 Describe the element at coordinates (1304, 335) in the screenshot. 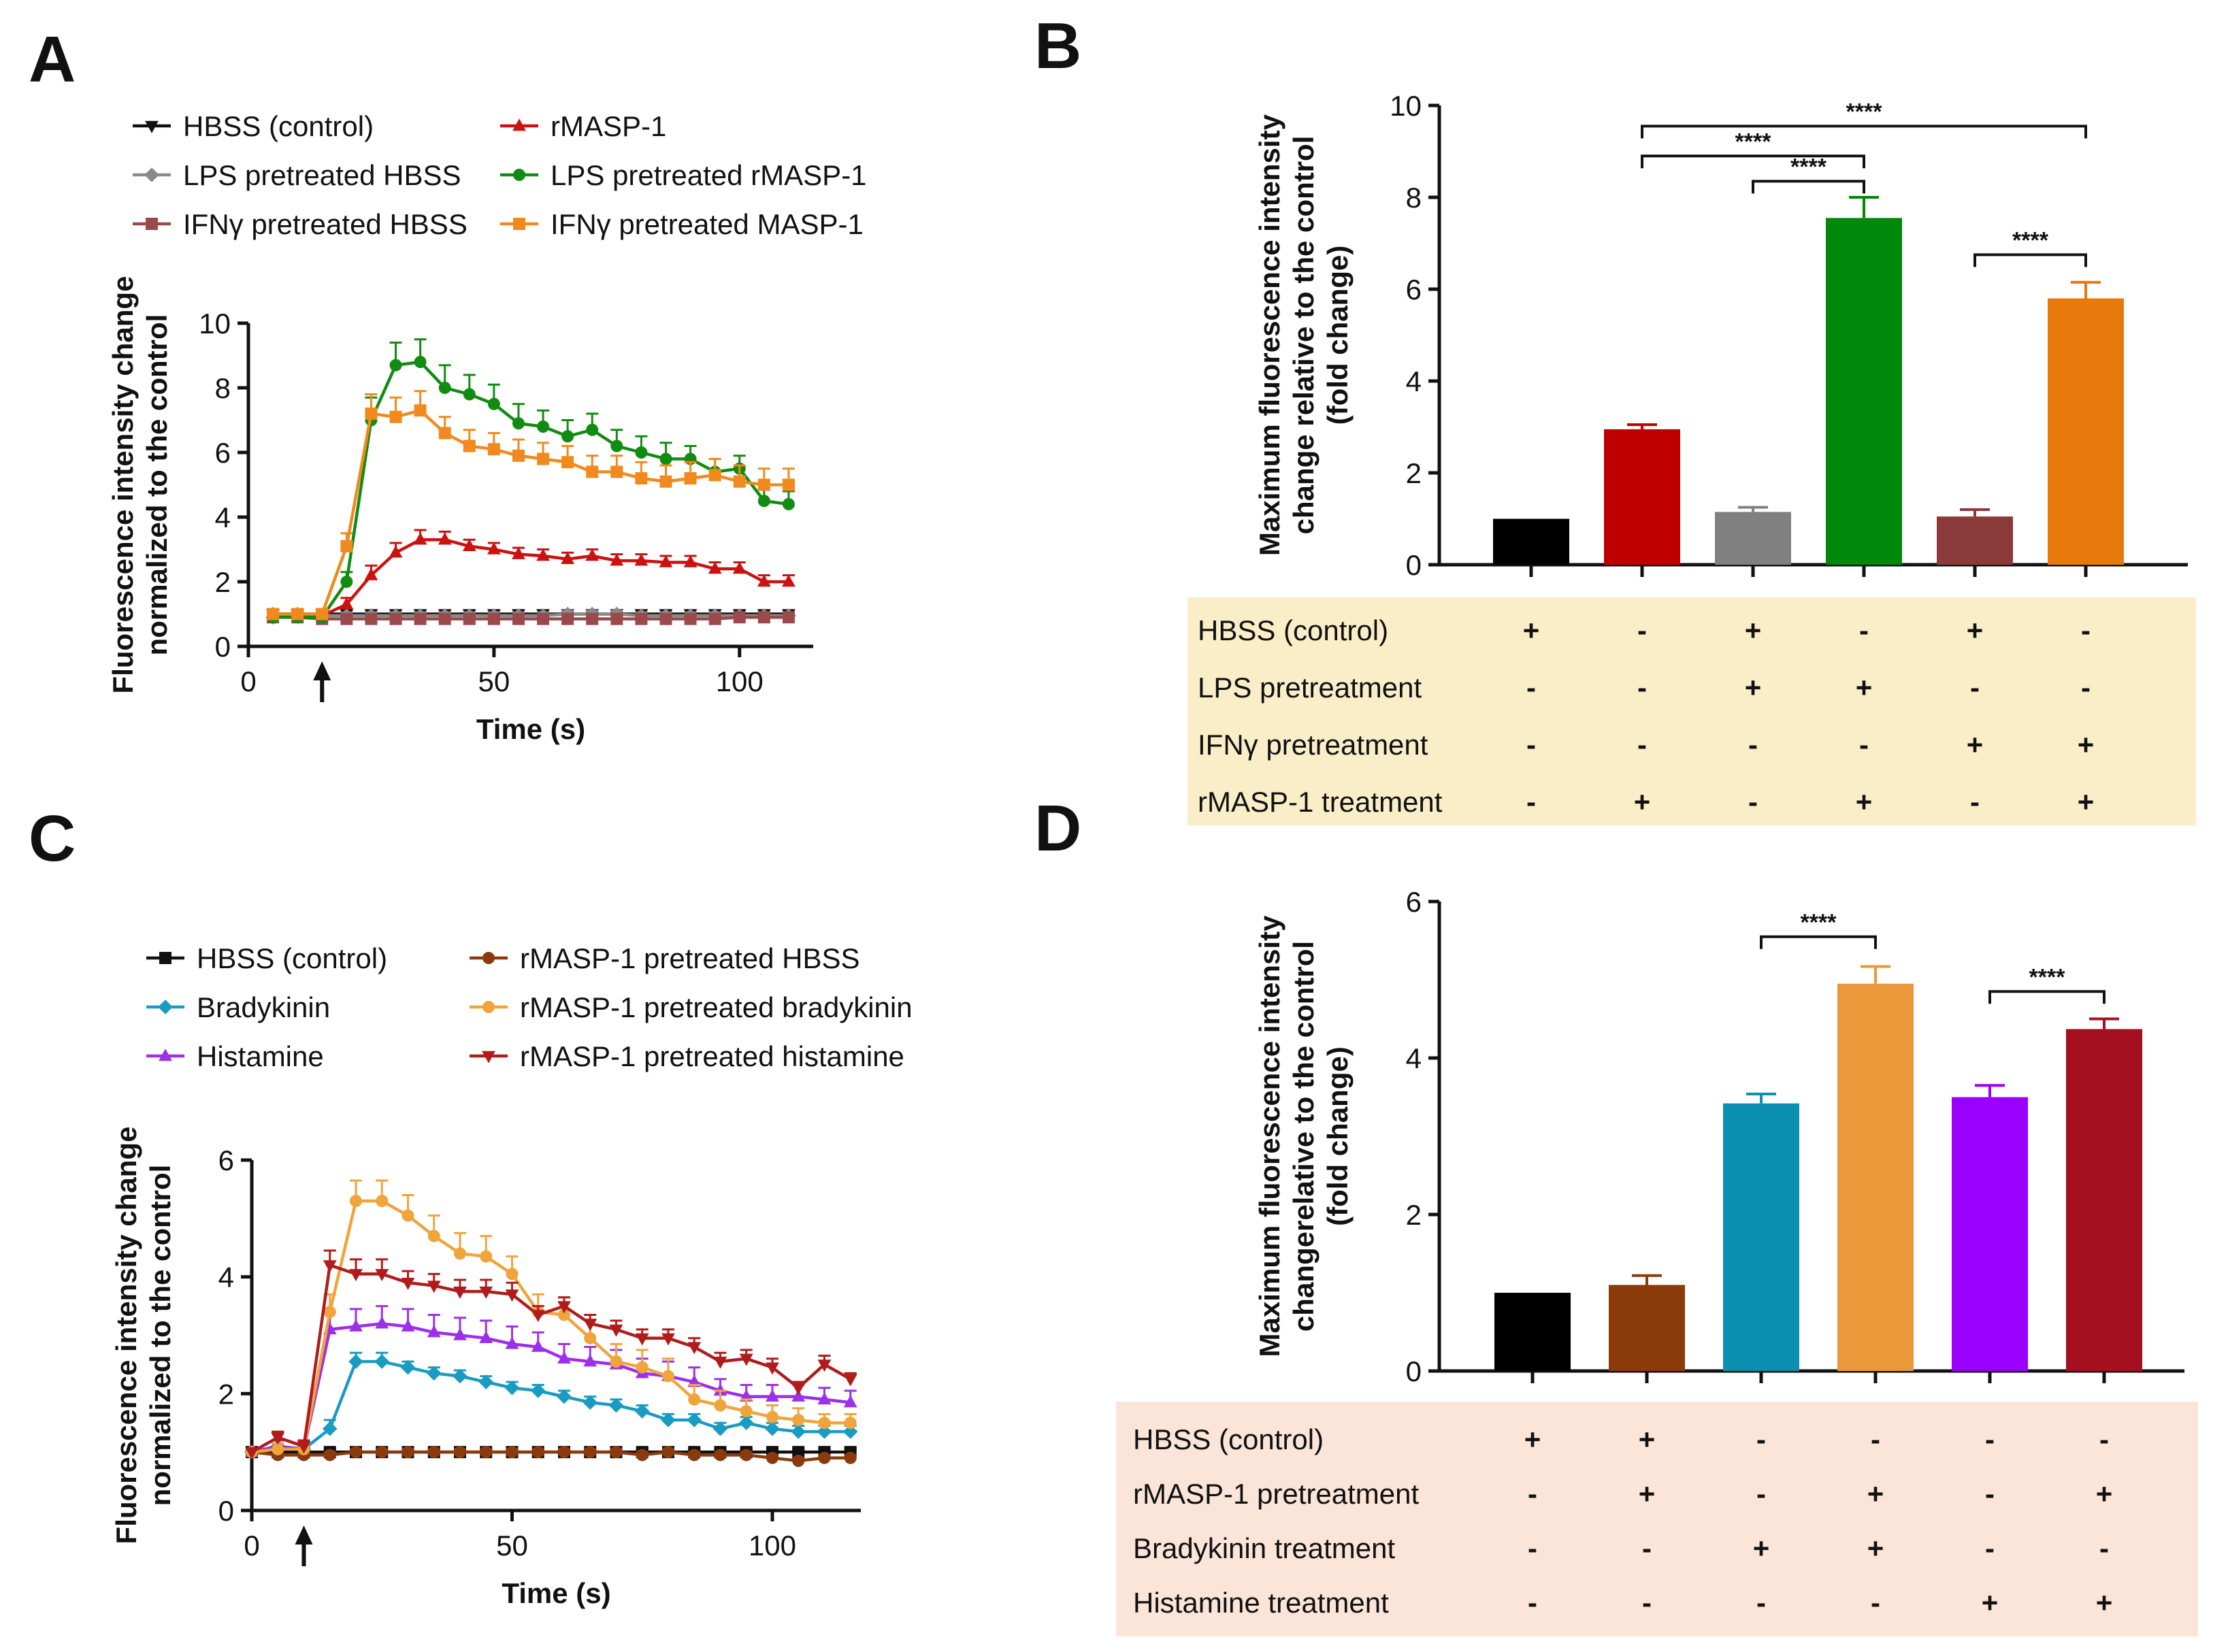

I see `y-axis-title: change relative to the control` at that location.